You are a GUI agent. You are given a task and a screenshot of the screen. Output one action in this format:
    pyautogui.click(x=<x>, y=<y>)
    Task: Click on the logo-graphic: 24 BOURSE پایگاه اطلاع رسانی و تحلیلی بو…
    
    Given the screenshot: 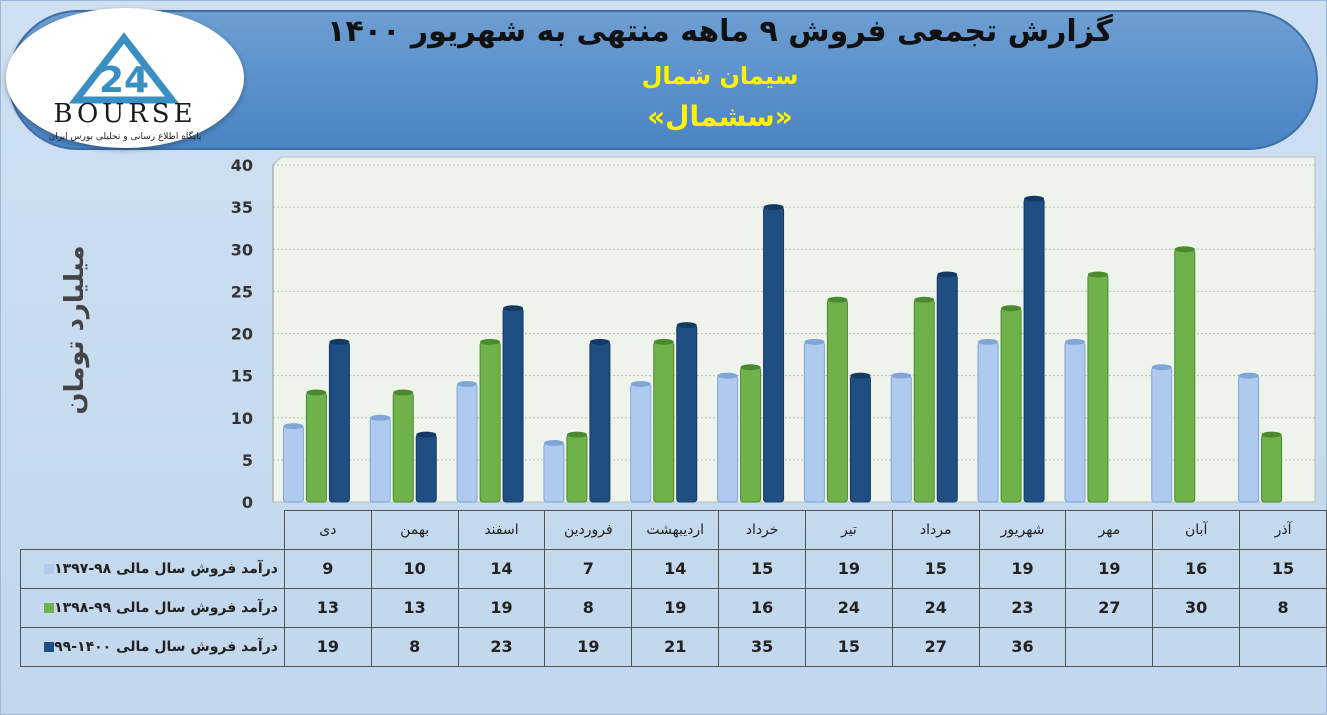 What is the action you would take?
    pyautogui.click(x=125, y=87)
    